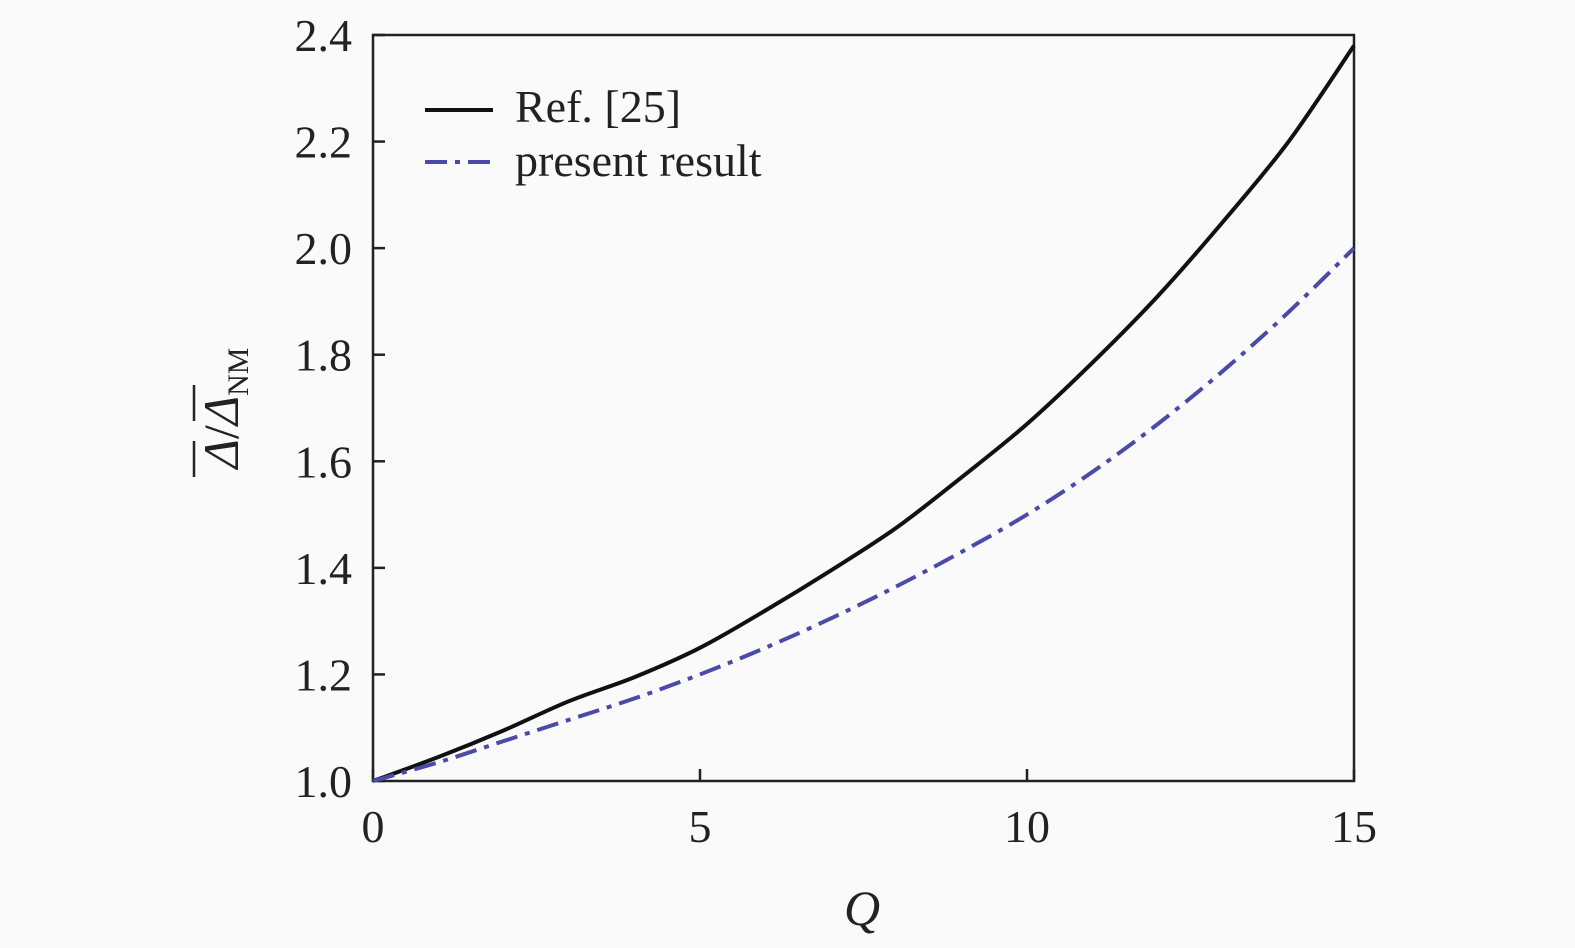 This screenshot has width=1575, height=948. What do you see at coordinates (221, 411) in the screenshot?
I see `y-axis-title-denominator: Δ` at bounding box center [221, 411].